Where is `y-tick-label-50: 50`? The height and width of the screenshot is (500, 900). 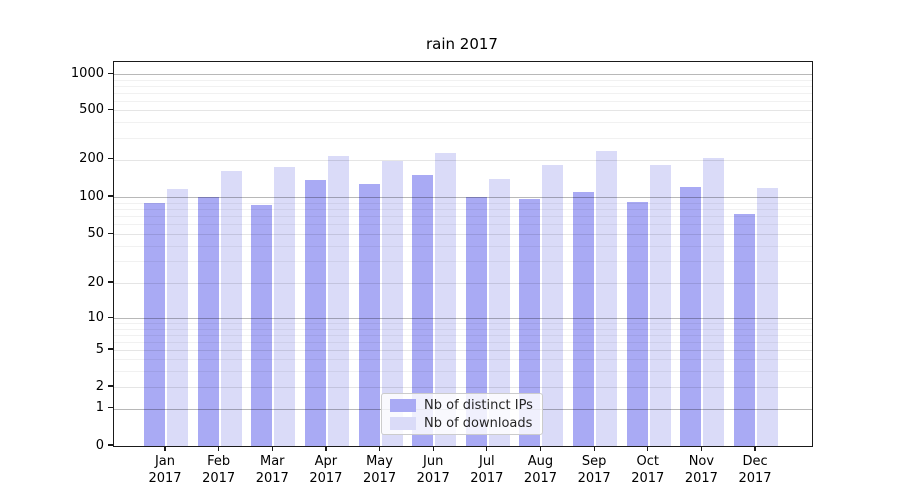 y-tick-label-50: 50 is located at coordinates (95, 233).